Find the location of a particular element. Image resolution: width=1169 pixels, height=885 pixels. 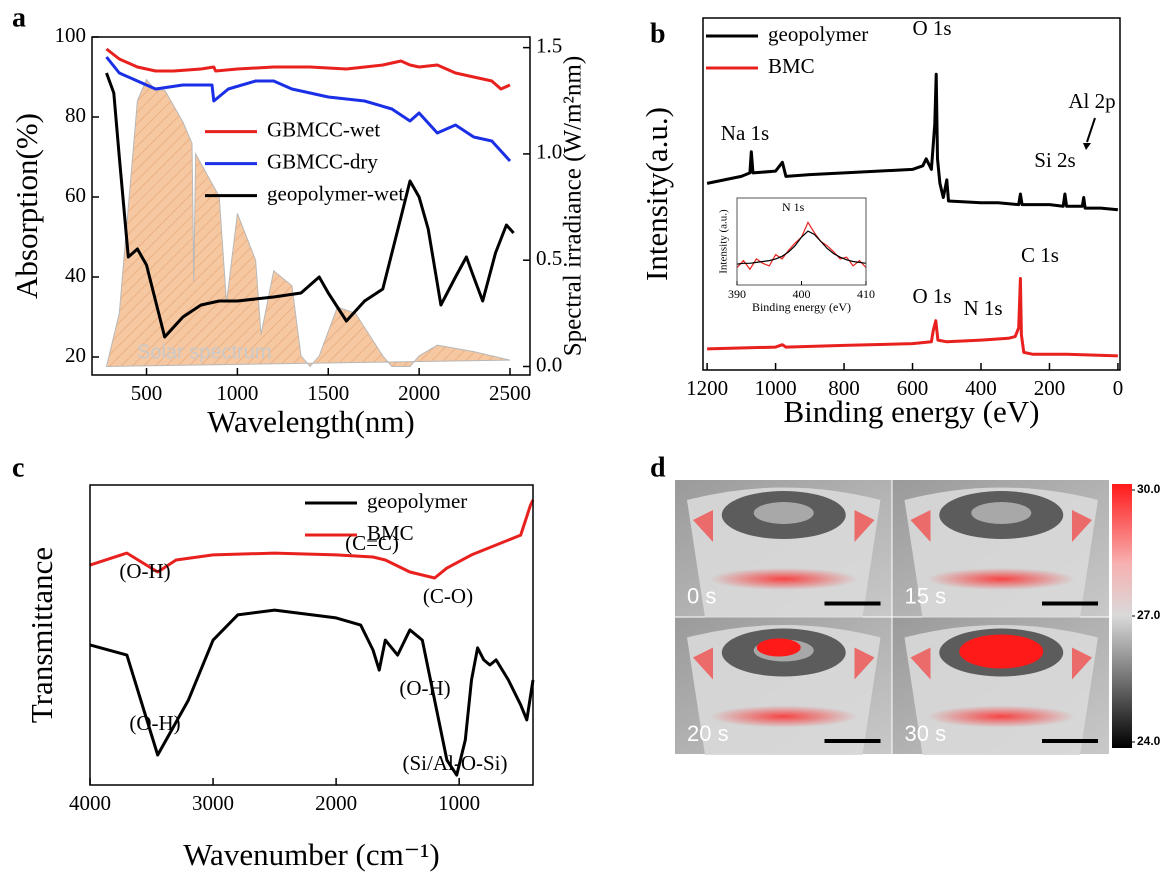

y2-axis-label: Spectral irradiance (W/m²nm) is located at coordinates (573, 206).